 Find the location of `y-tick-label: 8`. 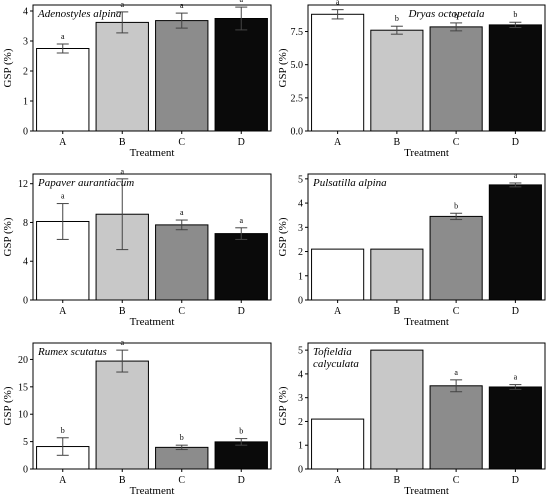

y-tick-label: 8 is located at coordinates (25, 223).